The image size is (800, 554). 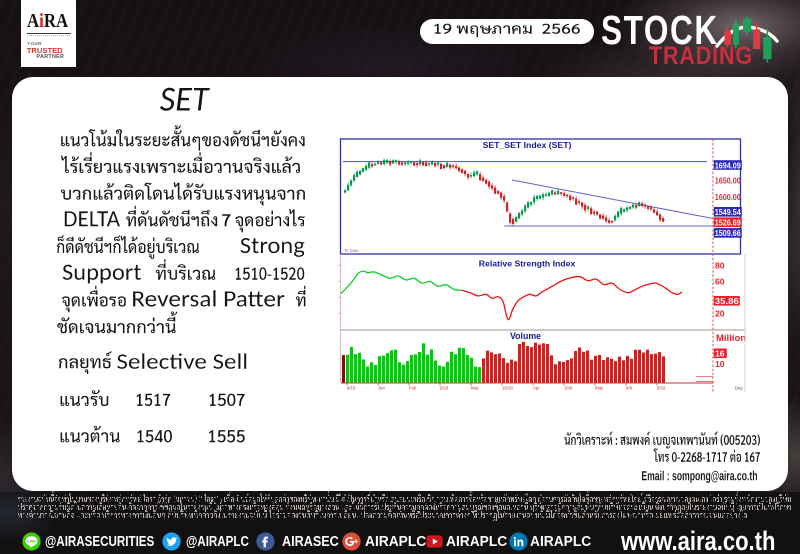 I want to click on svg-text: Apr, so click(x=536, y=388).